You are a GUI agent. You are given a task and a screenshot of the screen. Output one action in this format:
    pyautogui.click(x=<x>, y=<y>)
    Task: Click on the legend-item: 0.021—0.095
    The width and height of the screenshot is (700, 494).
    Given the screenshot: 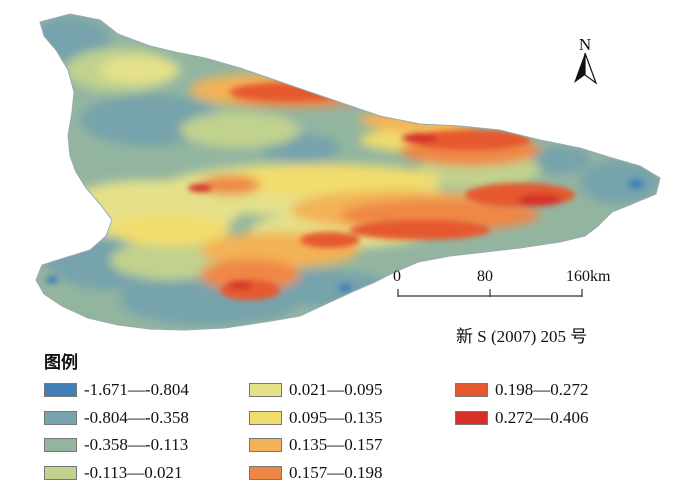 What is the action you would take?
    pyautogui.click(x=316, y=390)
    